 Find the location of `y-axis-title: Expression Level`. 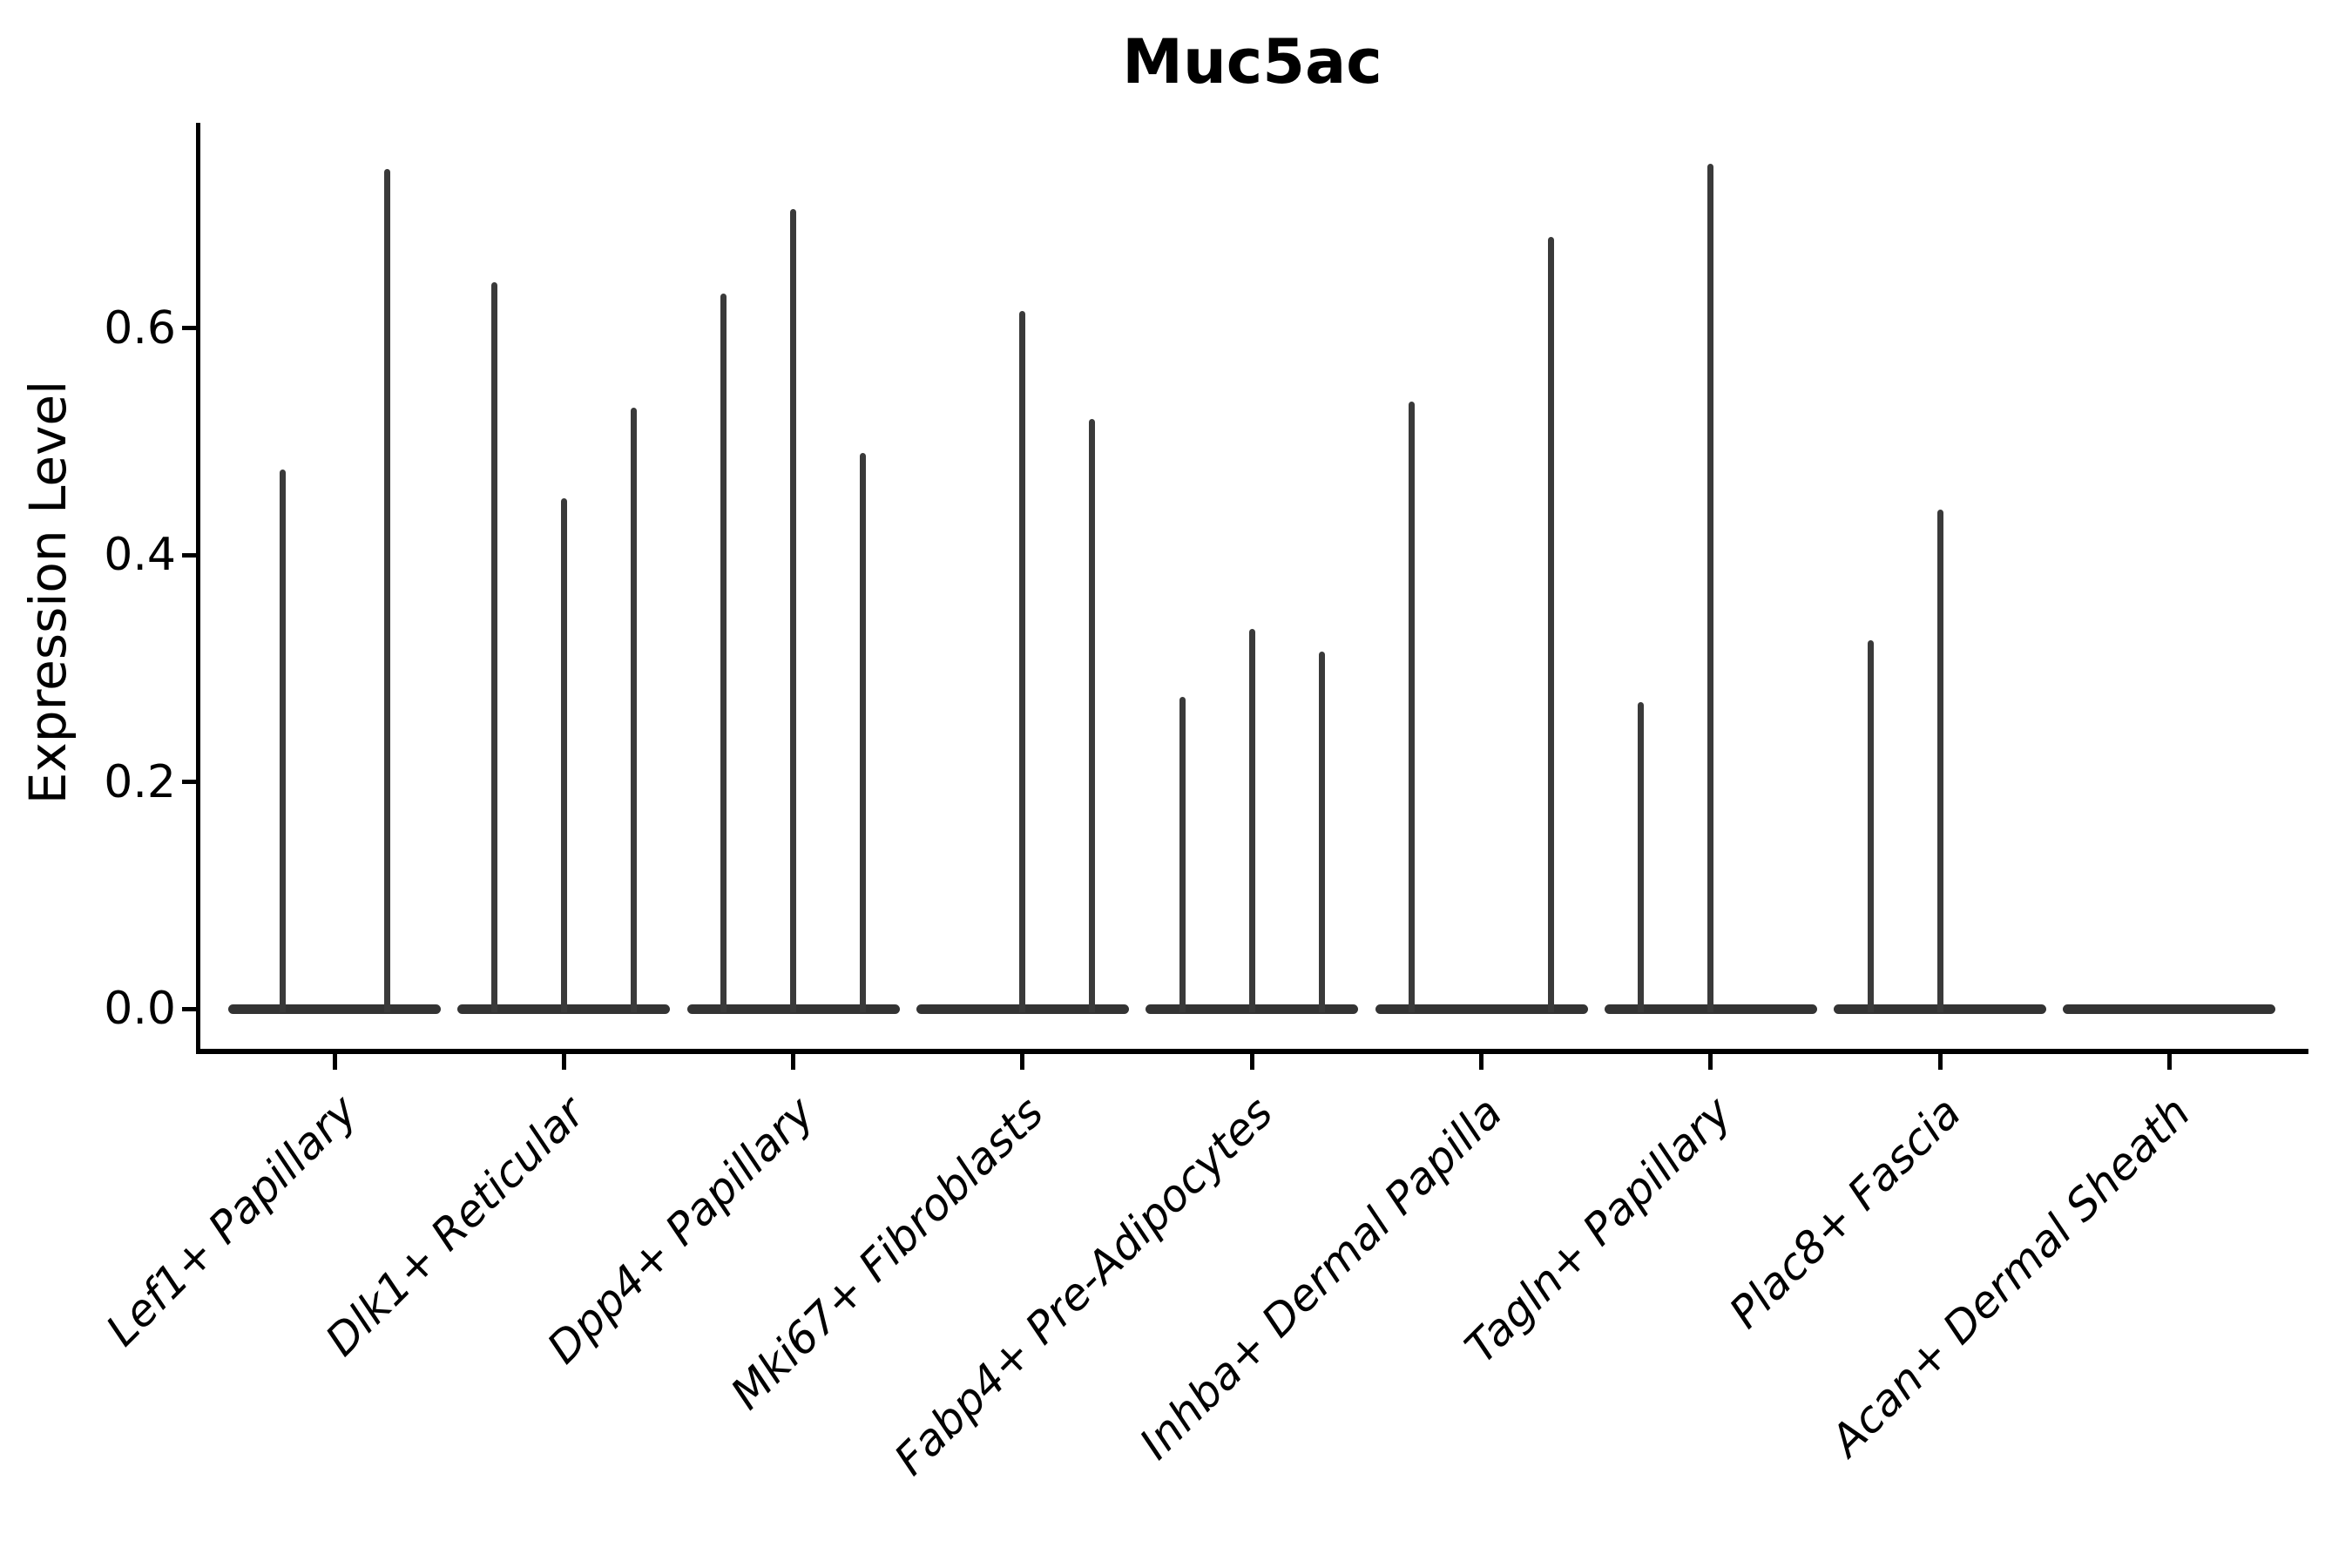

y-axis-title: Expression Level is located at coordinates (48, 592).